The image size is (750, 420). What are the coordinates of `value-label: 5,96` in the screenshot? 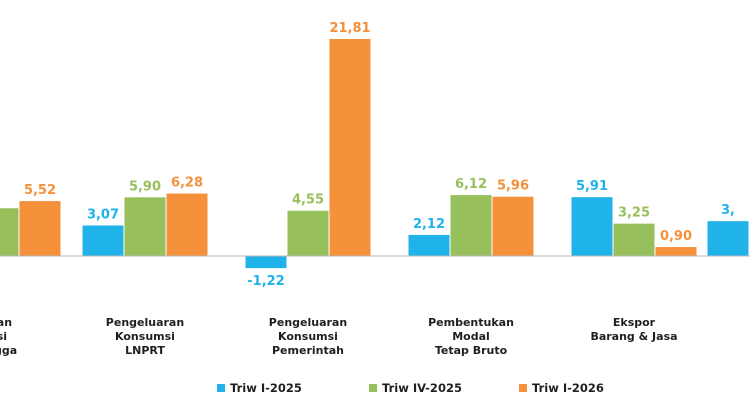 It's located at (513, 186).